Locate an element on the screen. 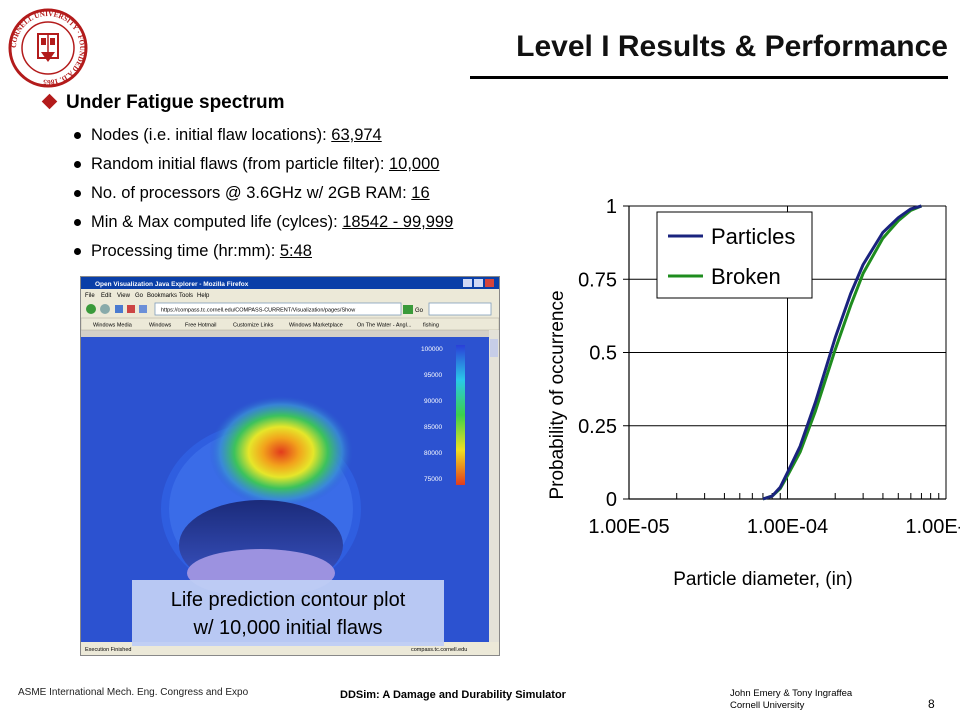 This screenshot has width=960, height=720. color-legend-bar is located at coordinates (460, 415).